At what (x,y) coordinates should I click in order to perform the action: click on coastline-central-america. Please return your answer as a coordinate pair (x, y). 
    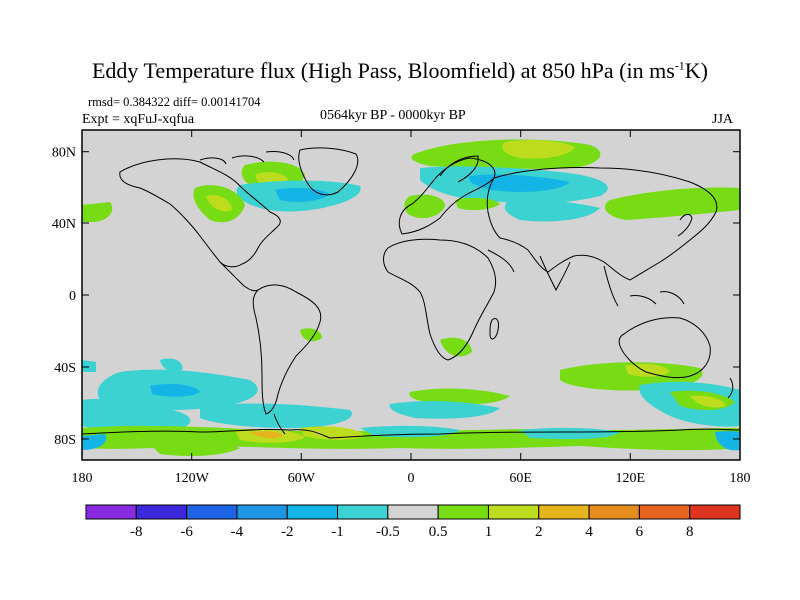
    Looking at the image, I should click on (239, 276).